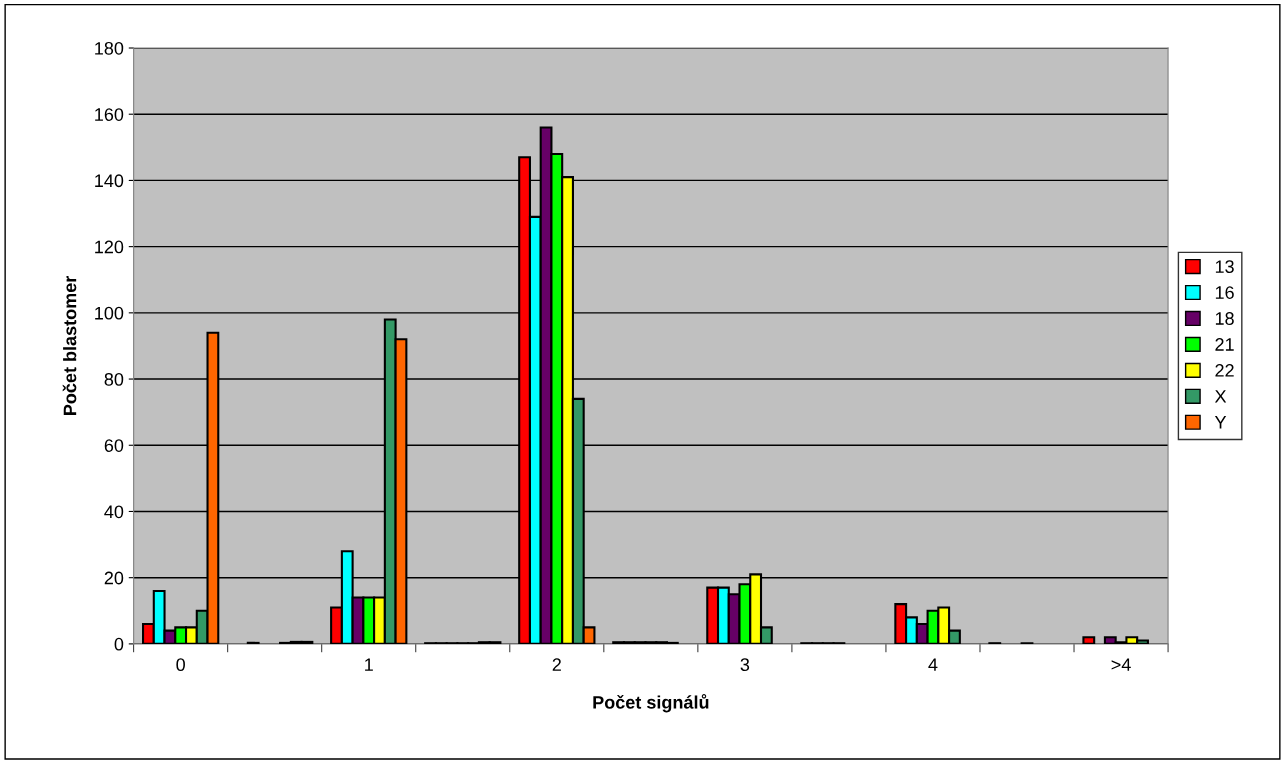 Image resolution: width=1285 pixels, height=762 pixels. I want to click on legend-label: 16, so click(1224, 292).